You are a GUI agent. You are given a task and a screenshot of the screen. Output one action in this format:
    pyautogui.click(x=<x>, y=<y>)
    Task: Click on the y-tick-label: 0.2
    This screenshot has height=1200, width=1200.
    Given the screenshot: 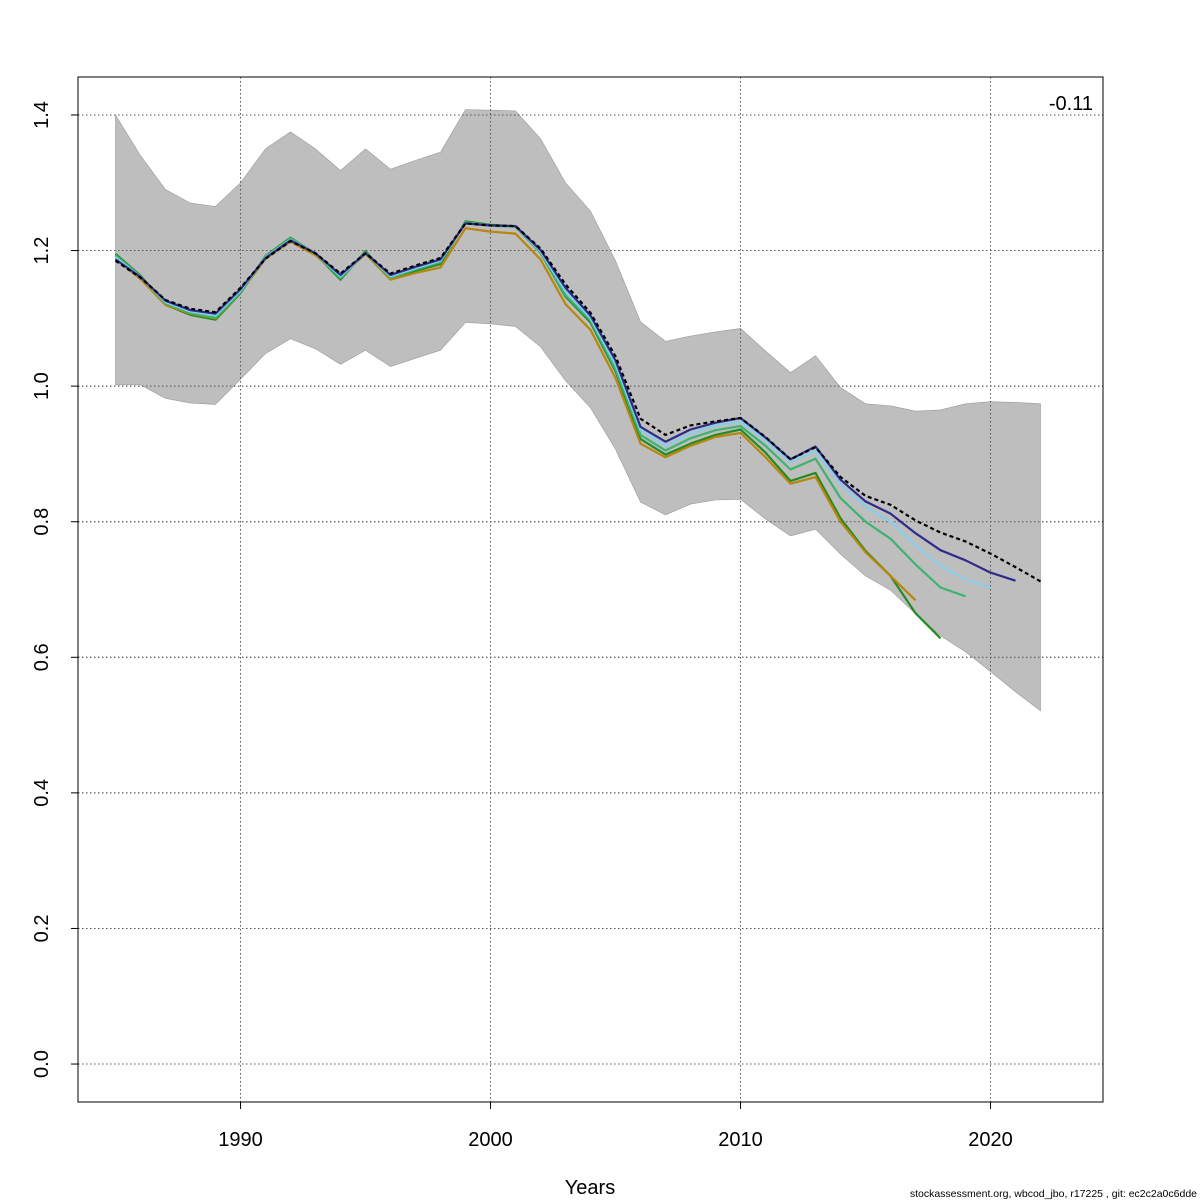 What is the action you would take?
    pyautogui.click(x=42, y=929)
    